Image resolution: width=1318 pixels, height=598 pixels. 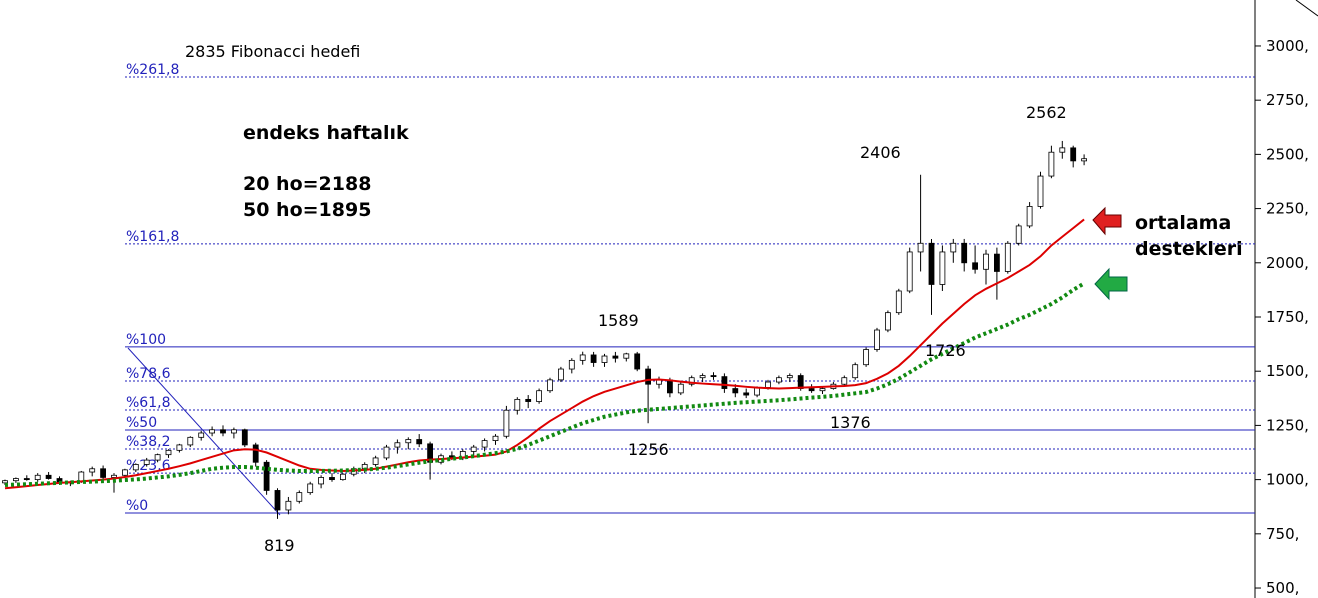 I want to click on y-tick-label: 2750,, so click(x=1287, y=100).